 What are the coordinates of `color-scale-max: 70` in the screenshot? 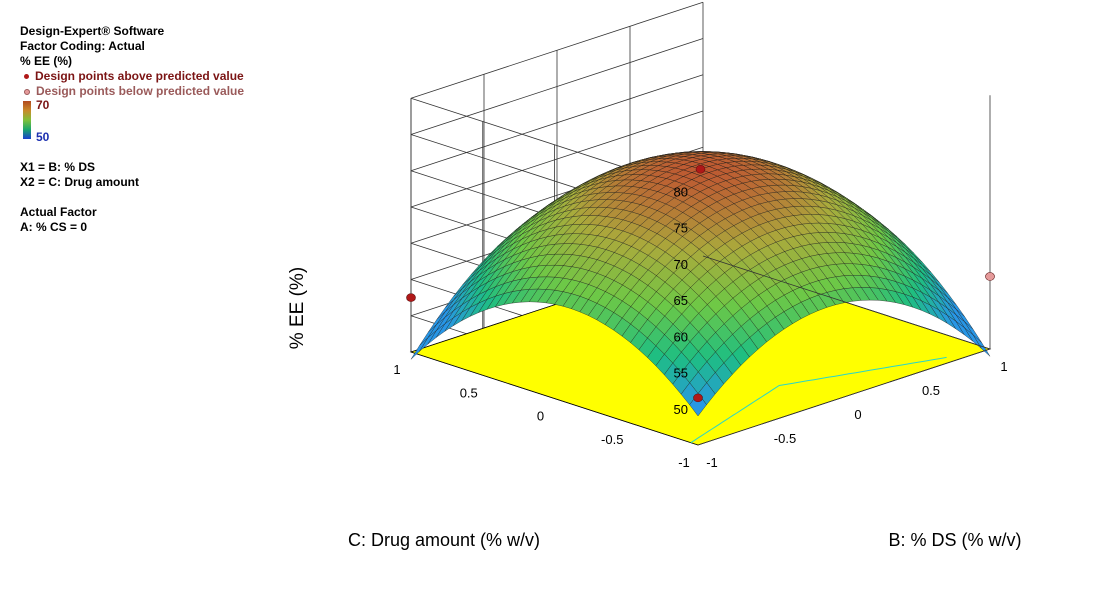 It's located at (43, 105).